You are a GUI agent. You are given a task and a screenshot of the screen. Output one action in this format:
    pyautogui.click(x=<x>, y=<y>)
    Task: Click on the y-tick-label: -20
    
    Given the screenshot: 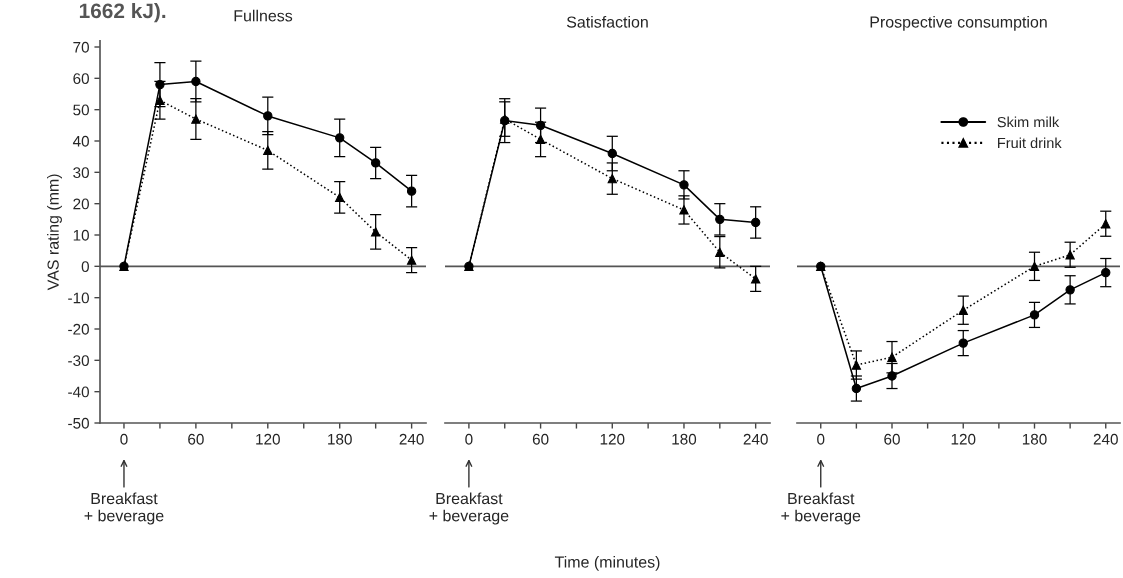 What is the action you would take?
    pyautogui.click(x=78, y=329)
    